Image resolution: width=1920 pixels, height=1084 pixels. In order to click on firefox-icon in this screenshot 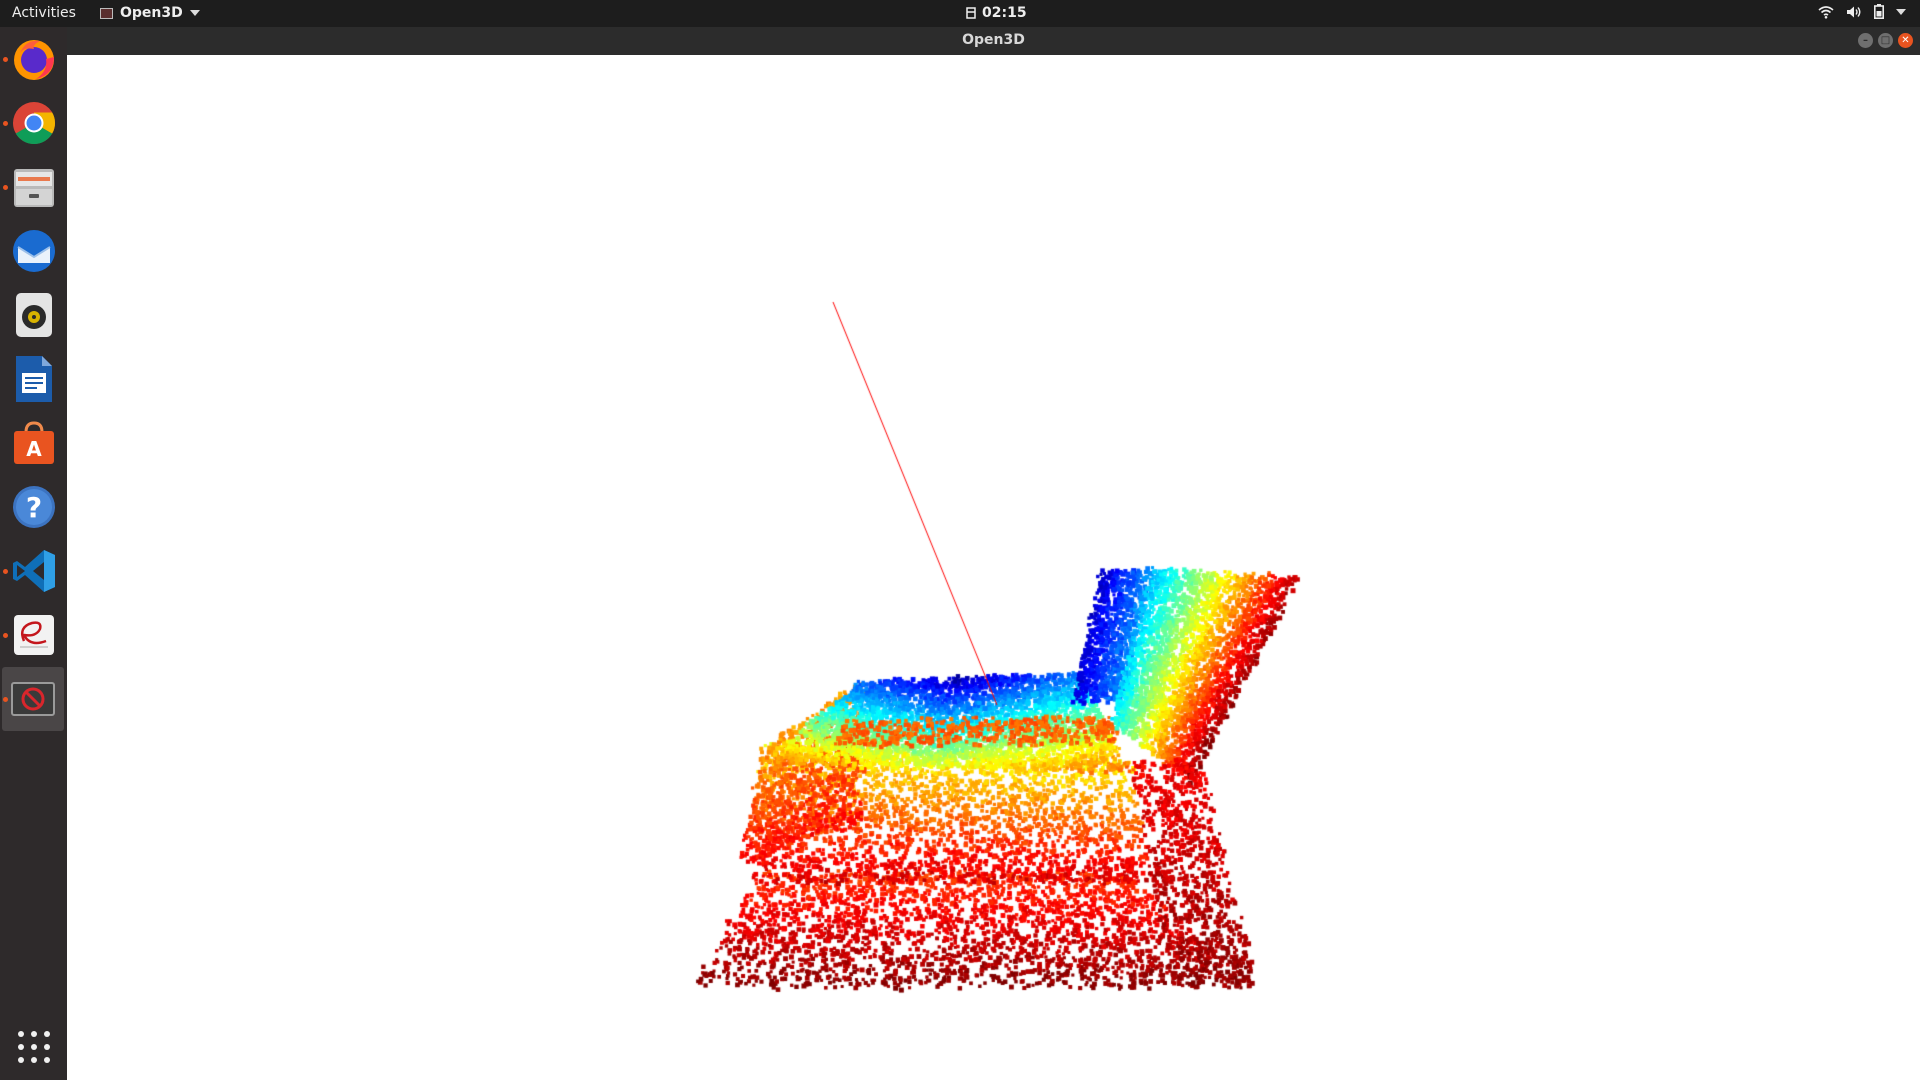, I will do `click(33, 60)`.